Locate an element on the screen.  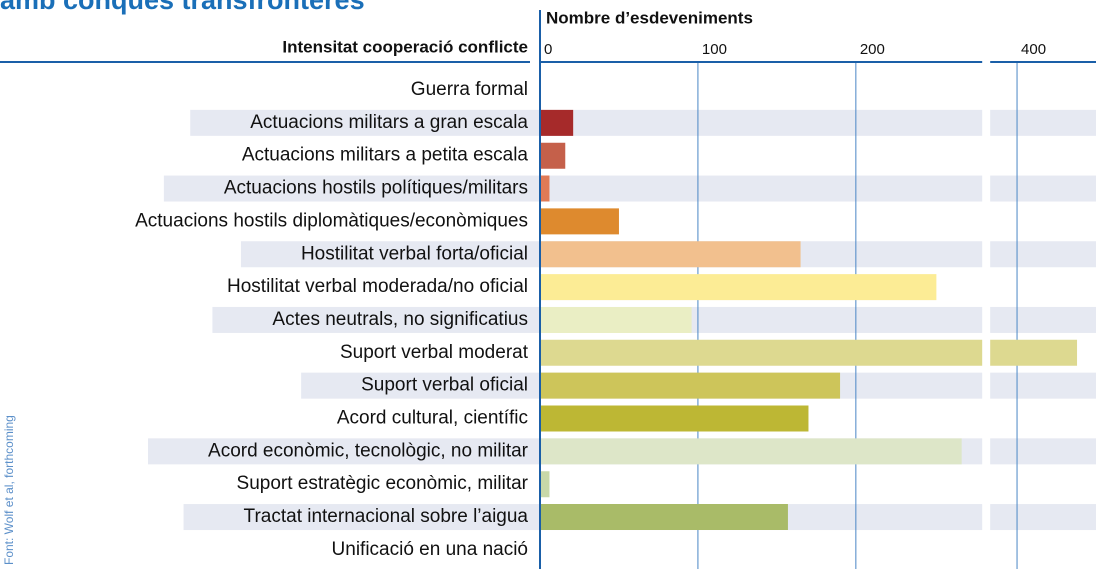
y-tick-label: Hostilitat verbal forta/oficial is located at coordinates (414, 253).